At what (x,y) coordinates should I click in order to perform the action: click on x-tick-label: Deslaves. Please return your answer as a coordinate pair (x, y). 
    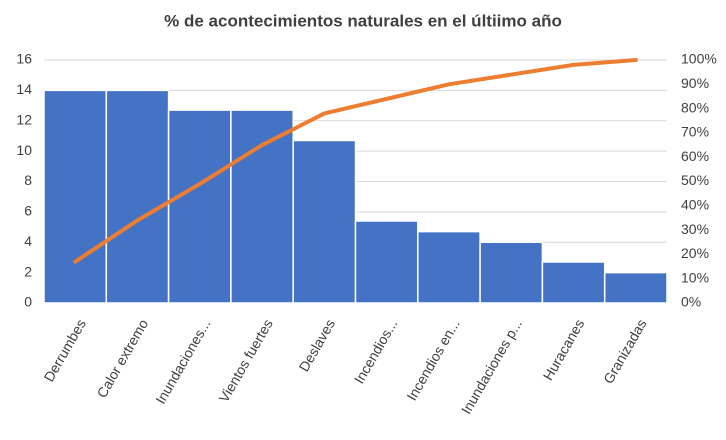
    Looking at the image, I should click on (317, 345).